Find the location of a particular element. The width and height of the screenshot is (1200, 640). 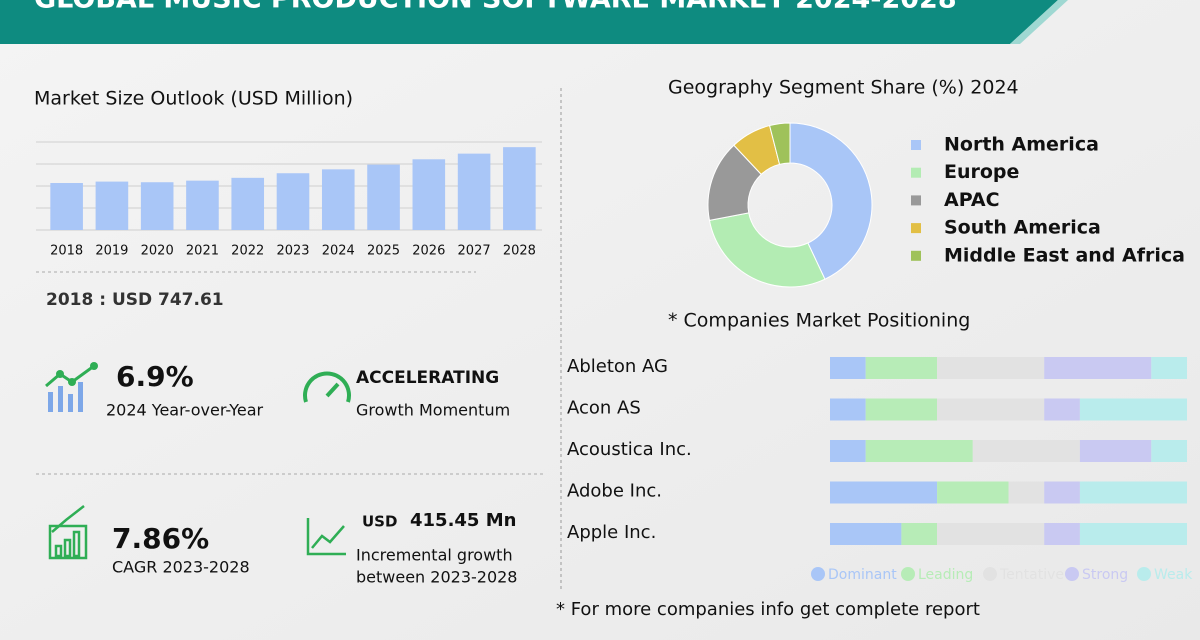

yoy-label: 2024 Year-over-Year is located at coordinates (185, 410).